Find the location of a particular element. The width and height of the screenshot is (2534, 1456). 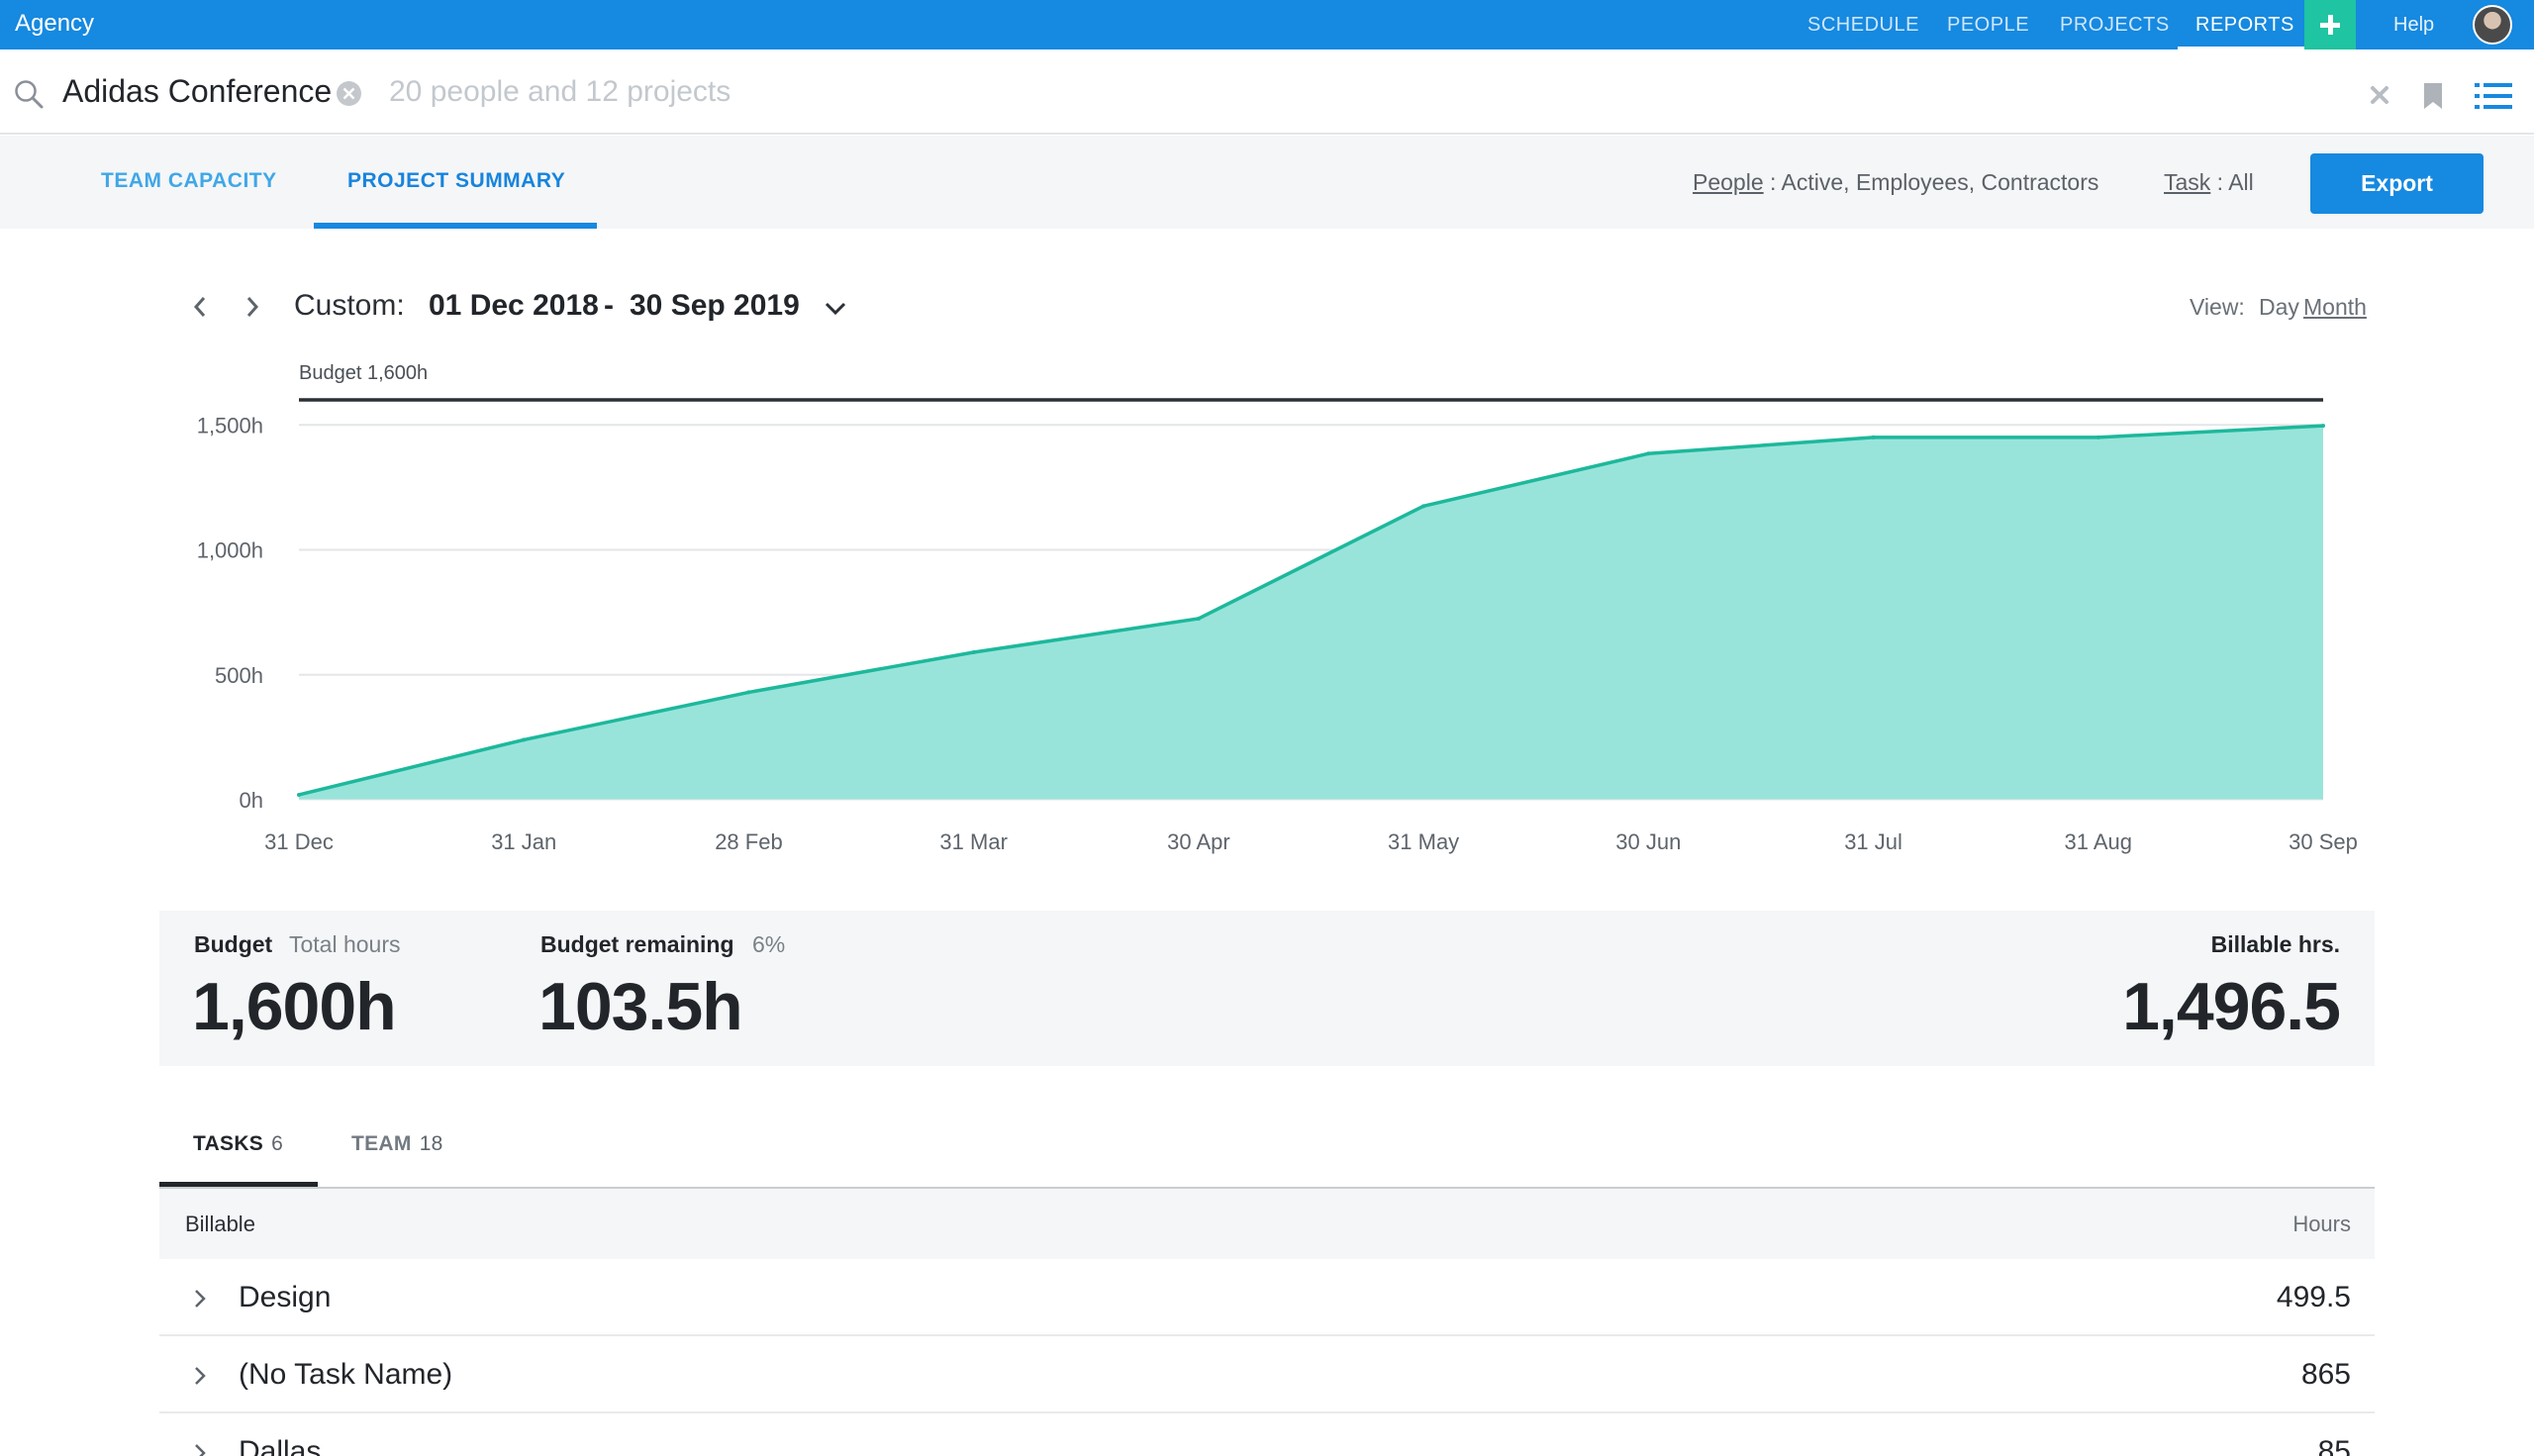

task-filter-label: Task is located at coordinates (2187, 182).